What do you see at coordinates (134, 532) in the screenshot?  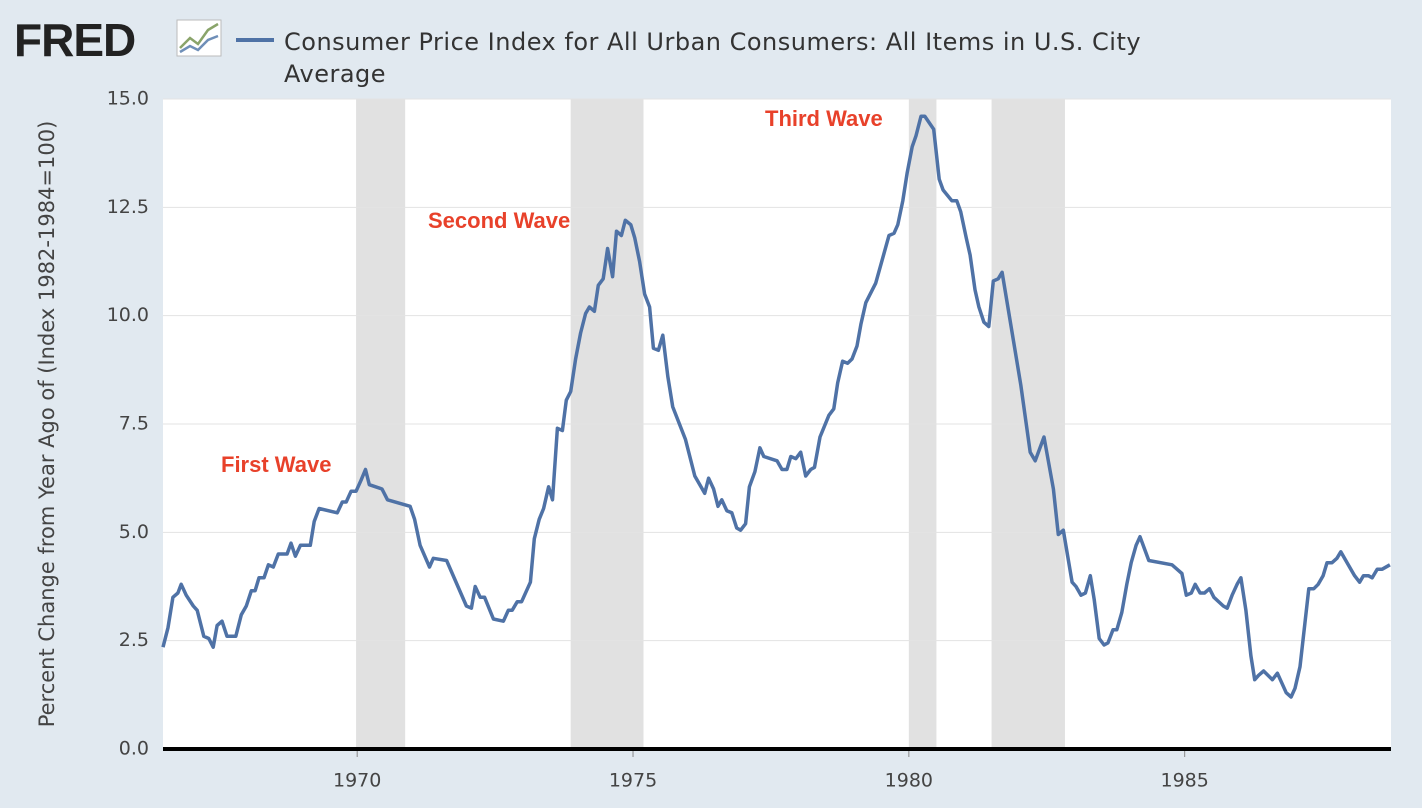 I see `y-tick-label: 5.0` at bounding box center [134, 532].